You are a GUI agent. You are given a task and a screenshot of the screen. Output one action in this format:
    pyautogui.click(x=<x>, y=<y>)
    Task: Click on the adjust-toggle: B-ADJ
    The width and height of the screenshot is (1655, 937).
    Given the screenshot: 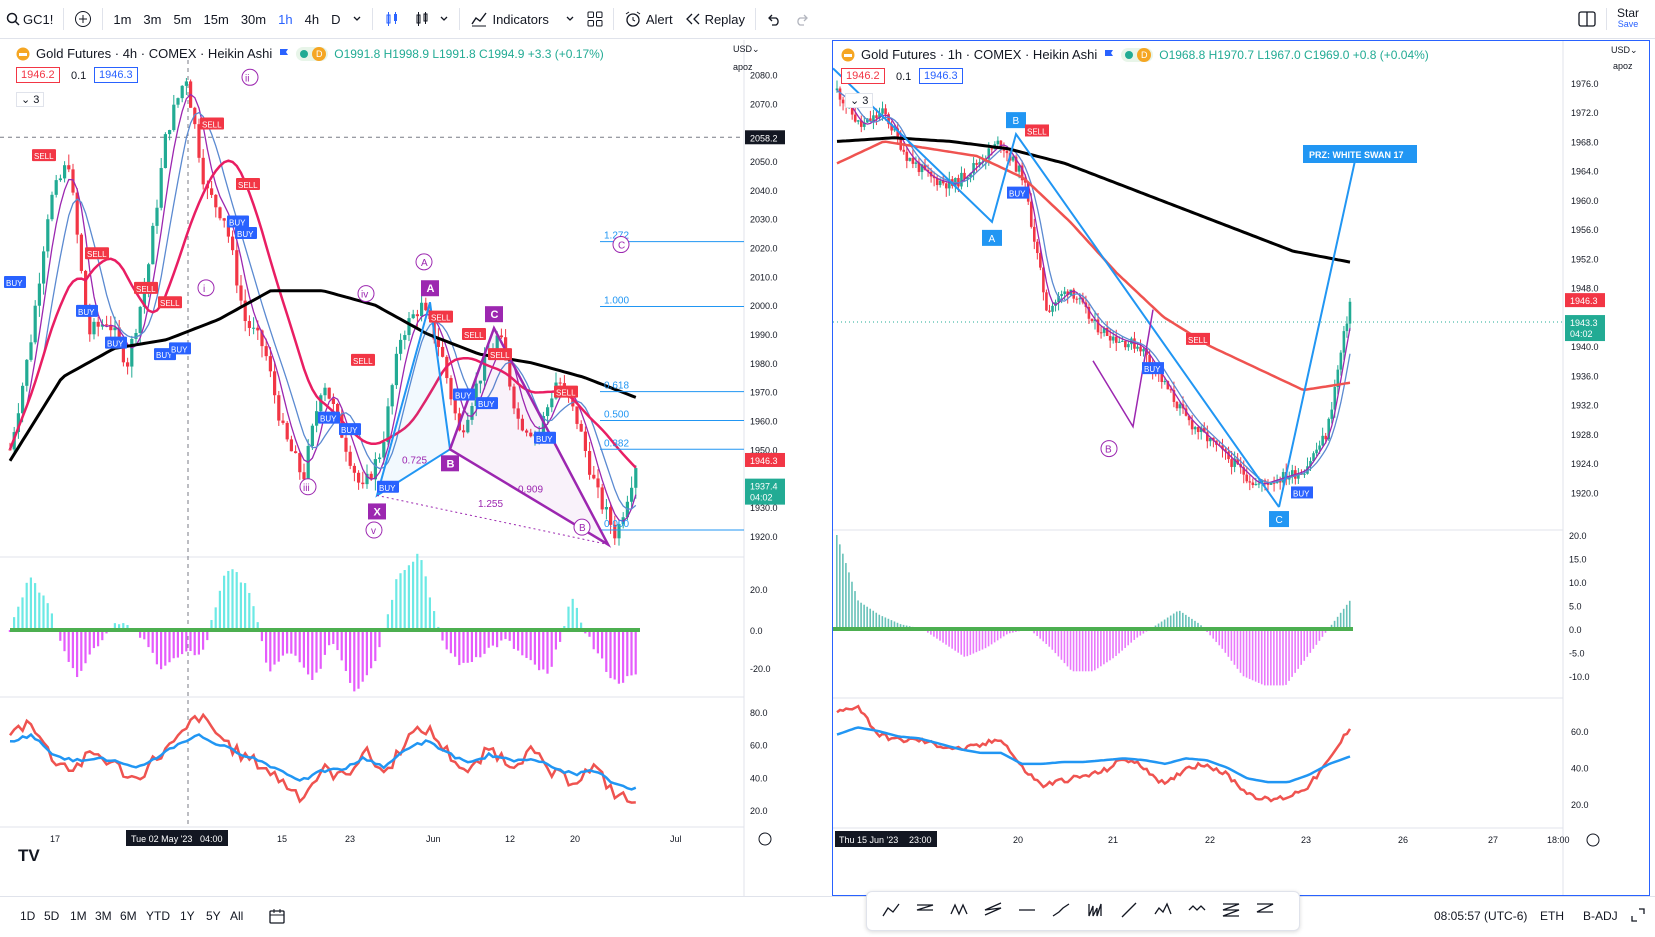 What is the action you would take?
    pyautogui.click(x=1600, y=916)
    